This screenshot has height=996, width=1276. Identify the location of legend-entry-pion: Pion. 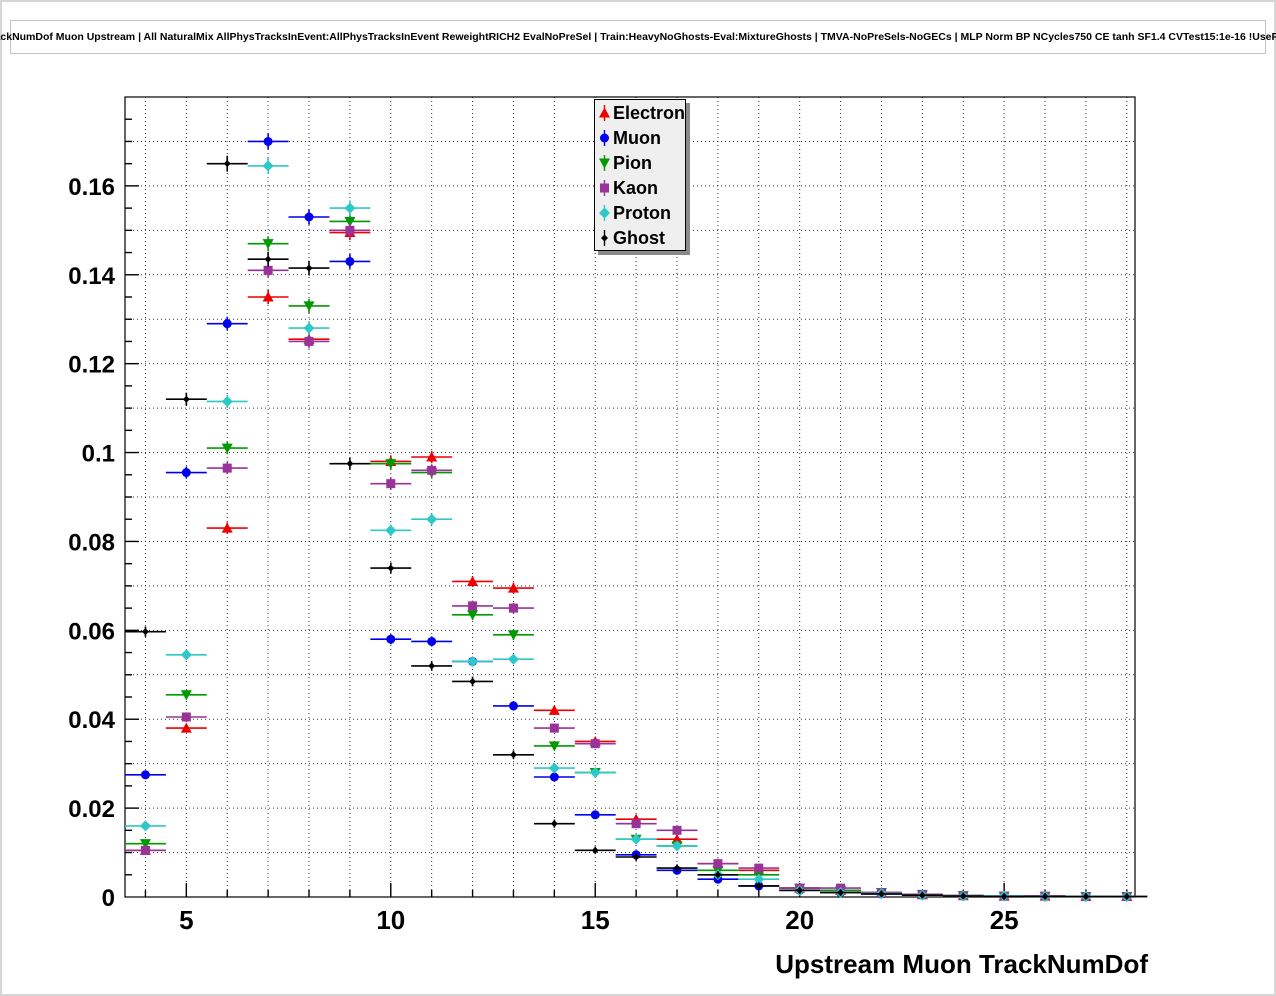
(640, 162).